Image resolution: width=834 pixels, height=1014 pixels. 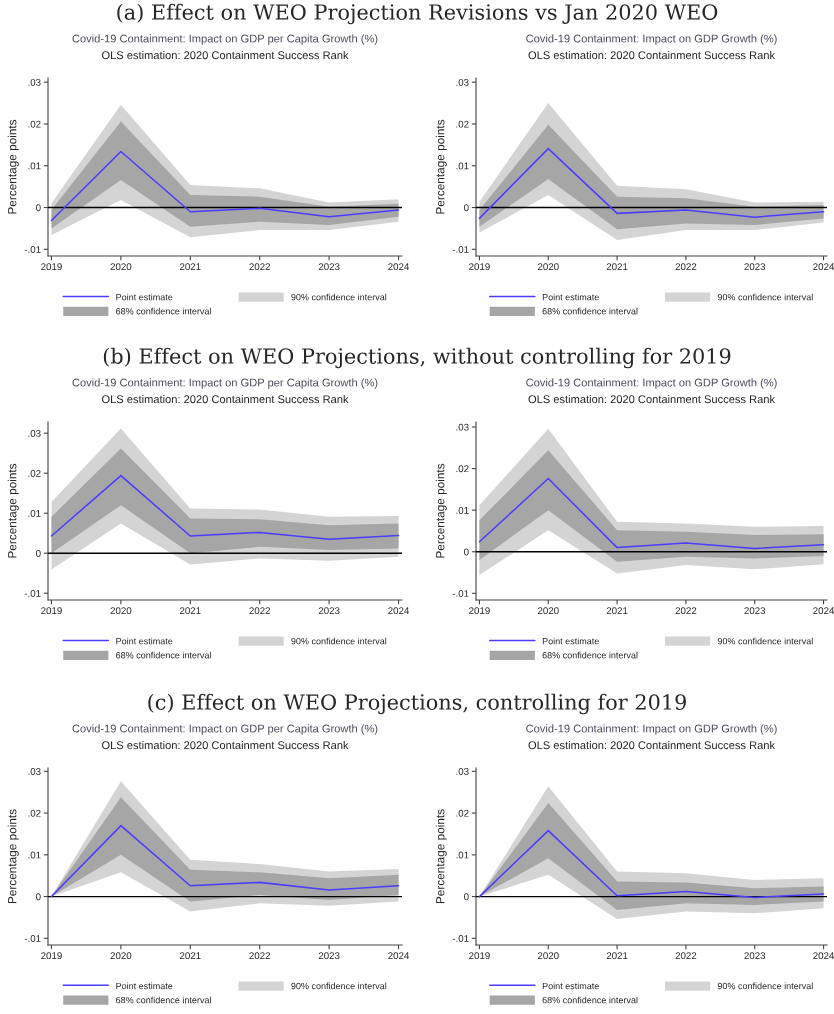 What do you see at coordinates (417, 14) in the screenshot?
I see `text: (a) Effect on WEO Projection Revisions vs Jan 2020 WEO` at bounding box center [417, 14].